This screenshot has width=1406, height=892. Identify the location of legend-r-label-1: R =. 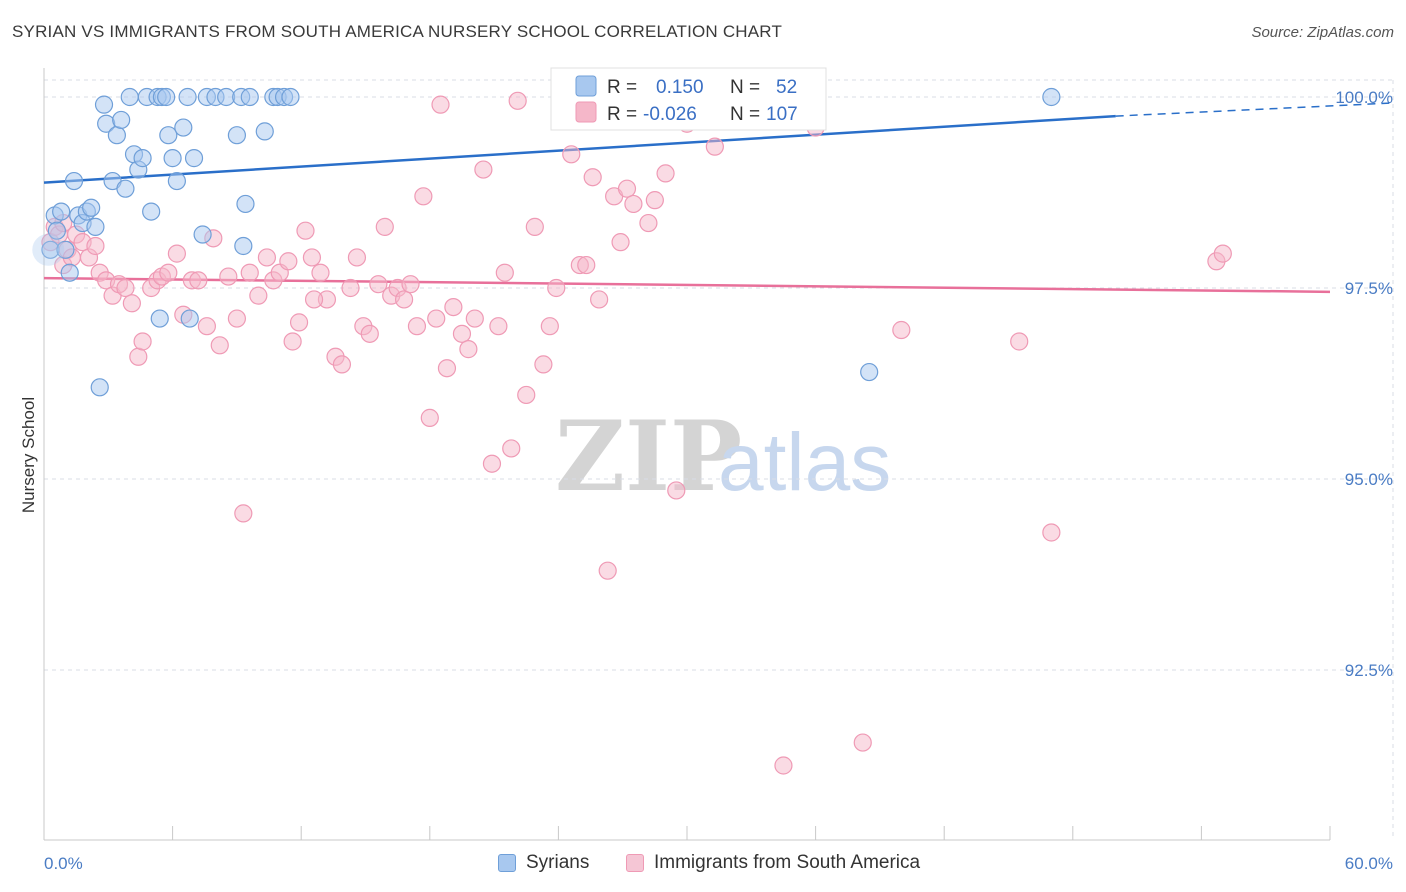
(622, 87).